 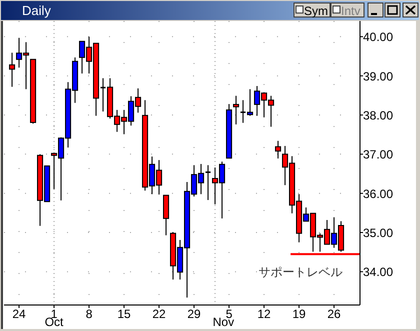 I want to click on x-tick-label: 22, so click(x=159, y=314).